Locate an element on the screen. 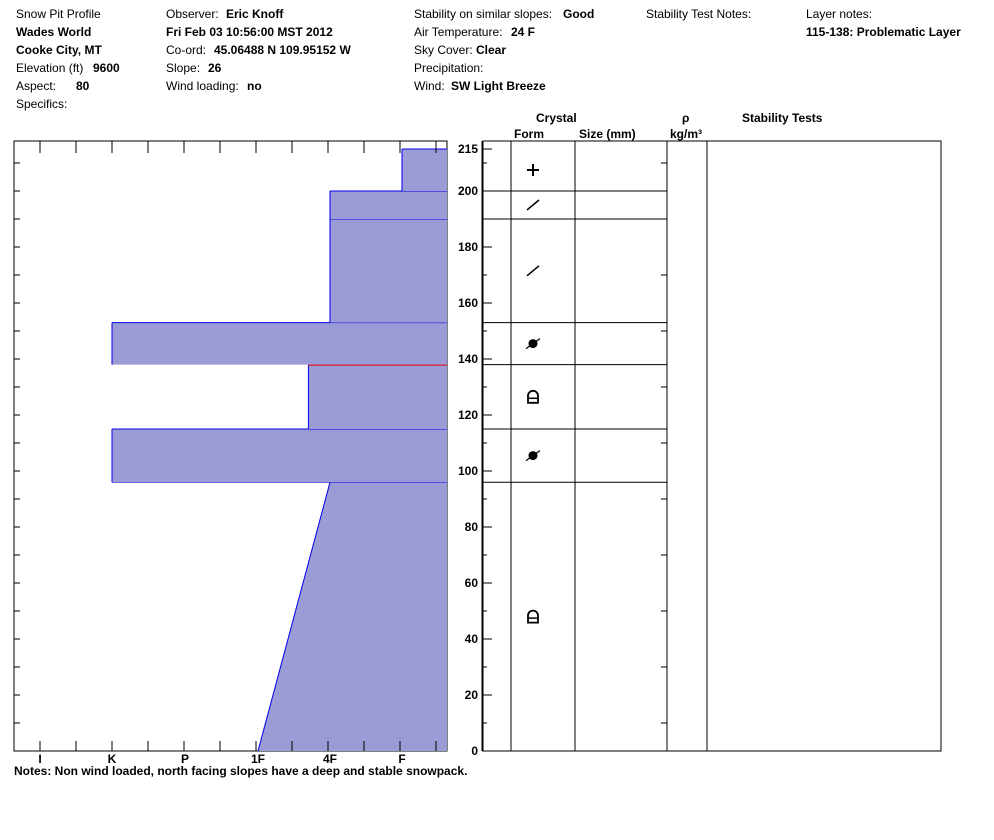 This screenshot has width=994, height=840. crystal-form-symbols is located at coordinates (533, 394).